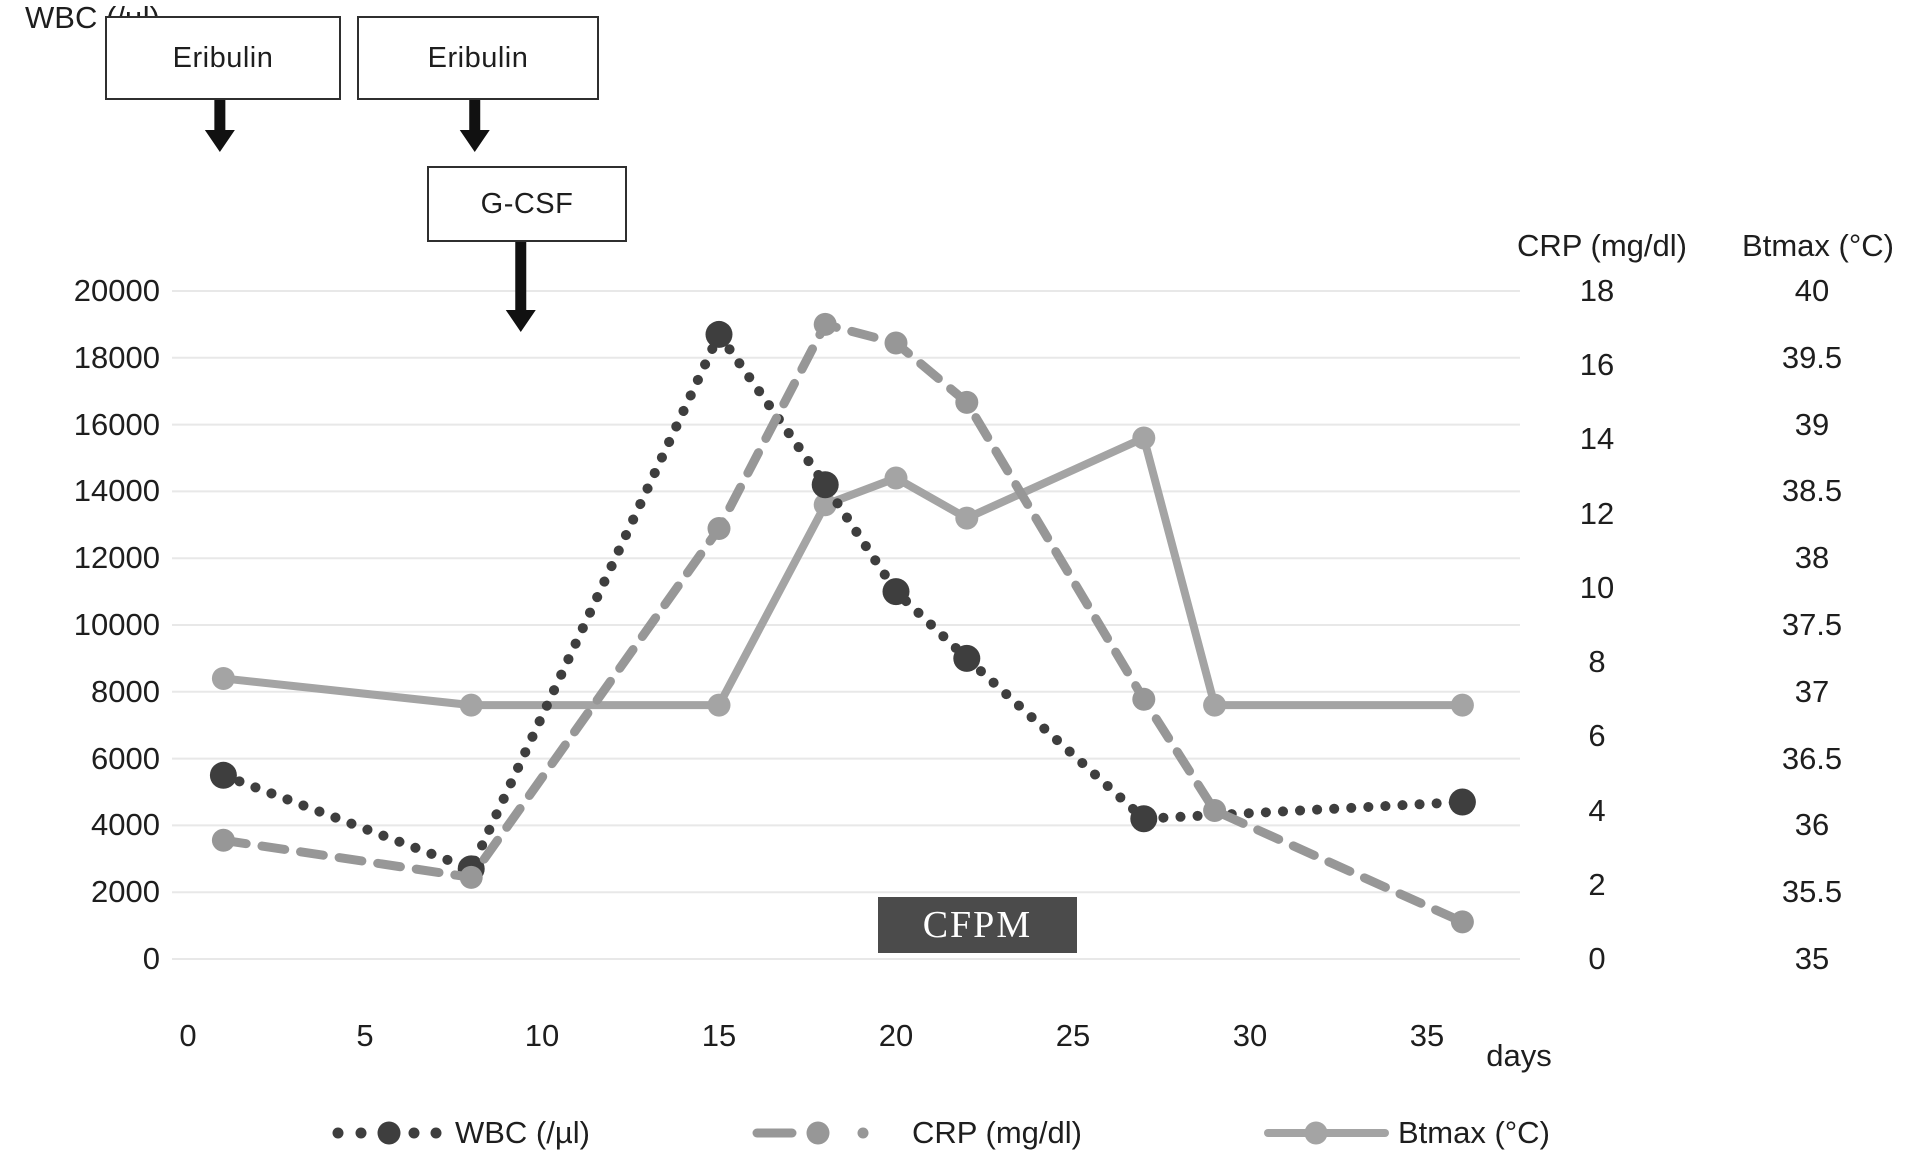 The image size is (1913, 1162). Describe the element at coordinates (1812, 491) in the screenshot. I see `btmax-tick-label: 38.5` at that location.